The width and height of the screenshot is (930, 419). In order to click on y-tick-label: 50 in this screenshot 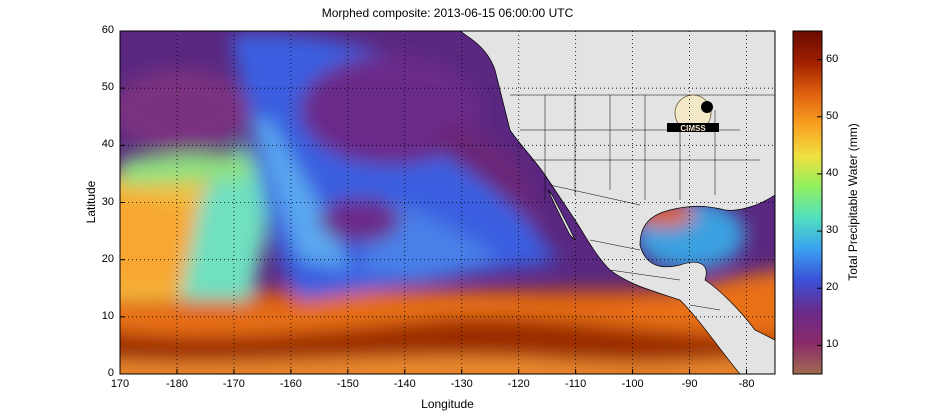, I will do `click(107, 87)`.